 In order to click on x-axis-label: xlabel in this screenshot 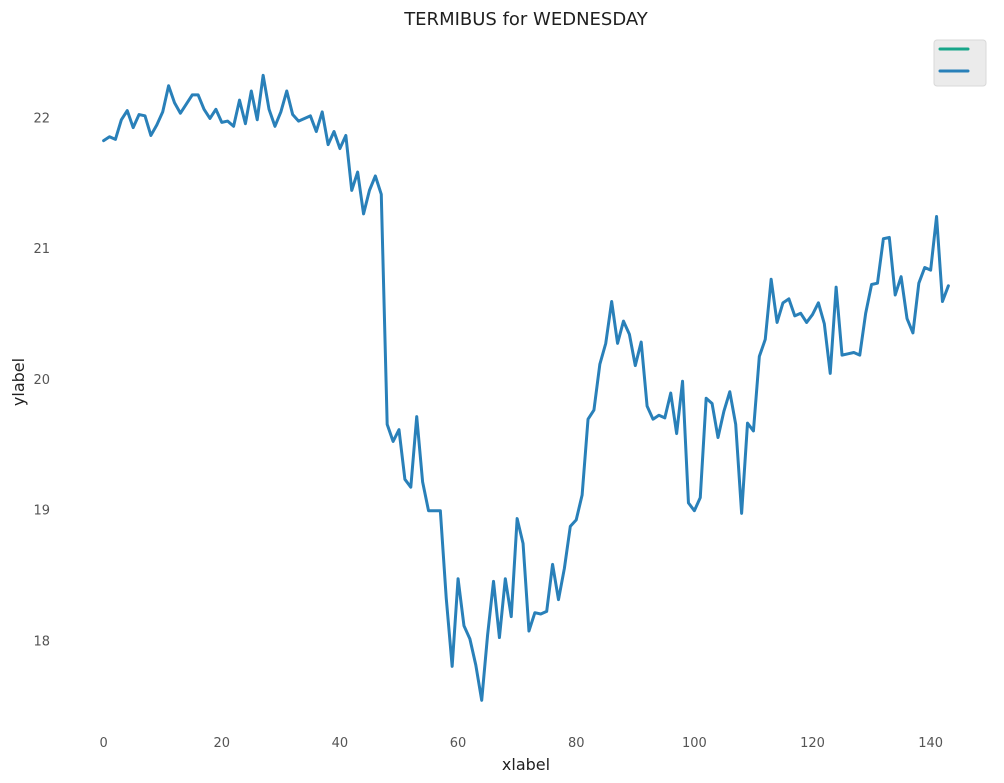, I will do `click(526, 764)`.